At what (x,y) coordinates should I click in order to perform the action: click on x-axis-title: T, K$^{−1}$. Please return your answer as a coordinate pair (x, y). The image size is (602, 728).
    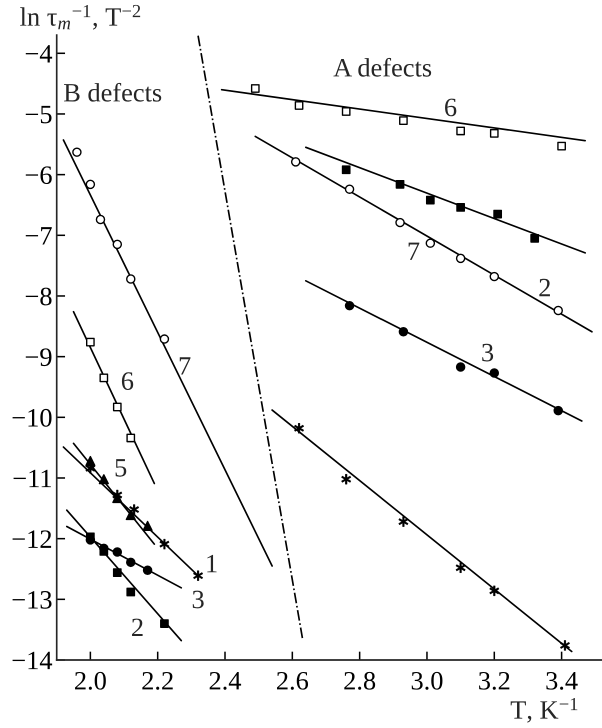
    Looking at the image, I should click on (544, 710).